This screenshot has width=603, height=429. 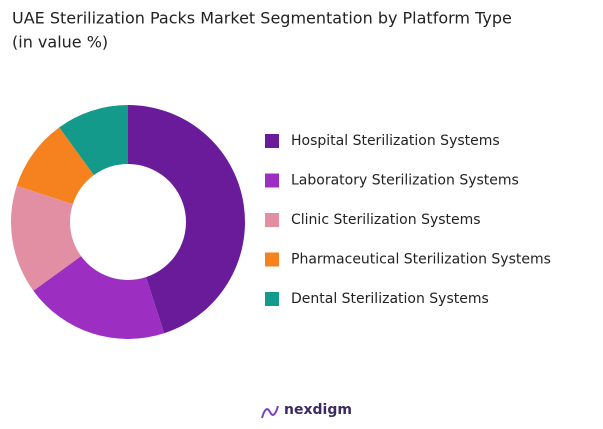 I want to click on legend-label: Pharmaceutical Sterilization Systems, so click(x=421, y=260).